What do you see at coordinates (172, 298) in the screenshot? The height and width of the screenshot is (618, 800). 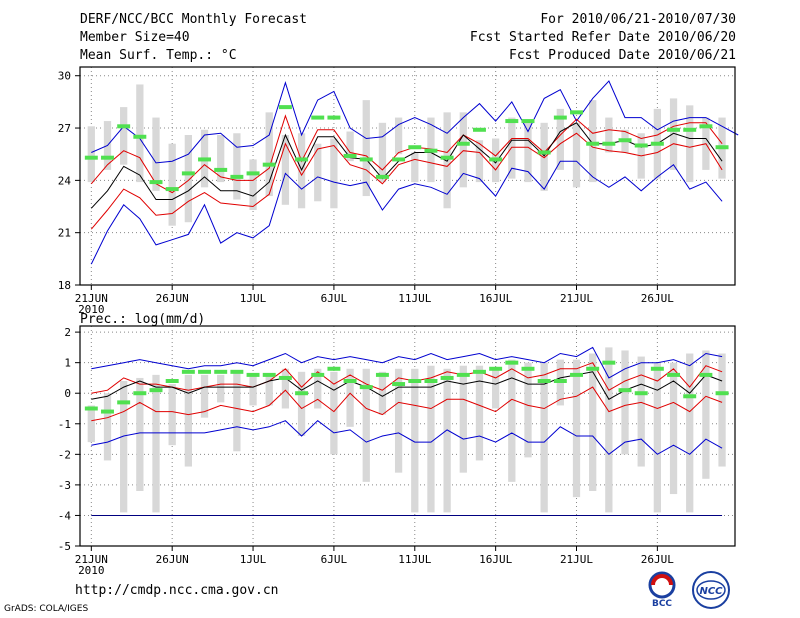 I see `temp-xtick-label: 26JUN` at bounding box center [172, 298].